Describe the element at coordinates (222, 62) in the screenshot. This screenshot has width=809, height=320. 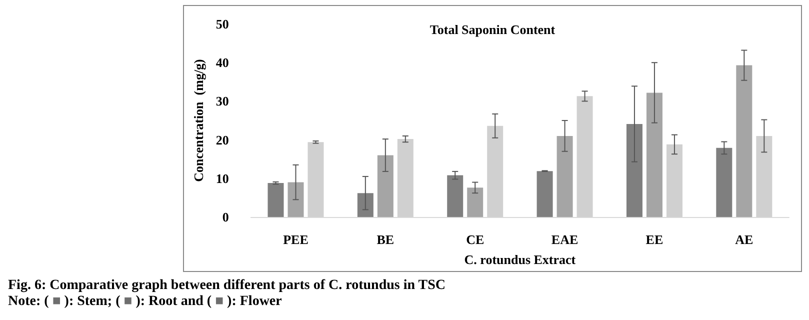
I see `y-tick-label: 40` at that location.